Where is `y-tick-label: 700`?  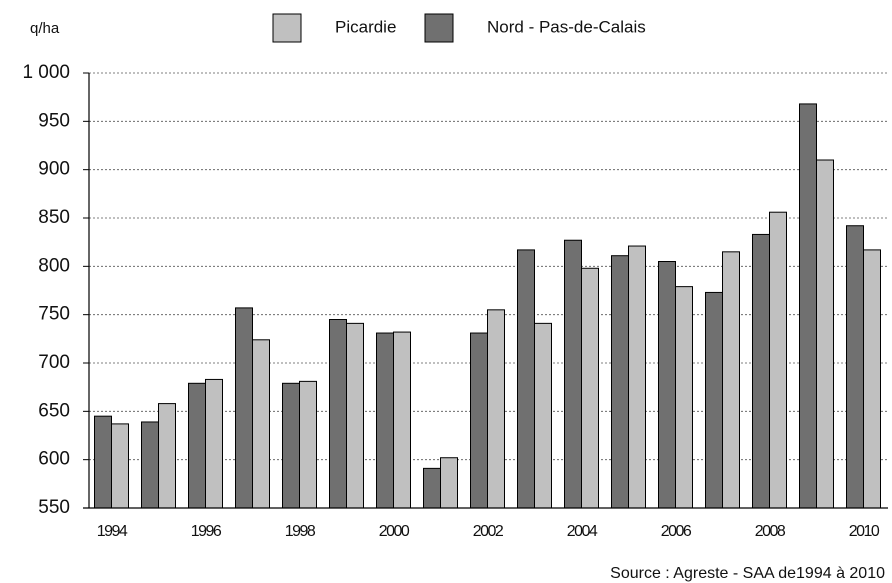
y-tick-label: 700 is located at coordinates (54, 362).